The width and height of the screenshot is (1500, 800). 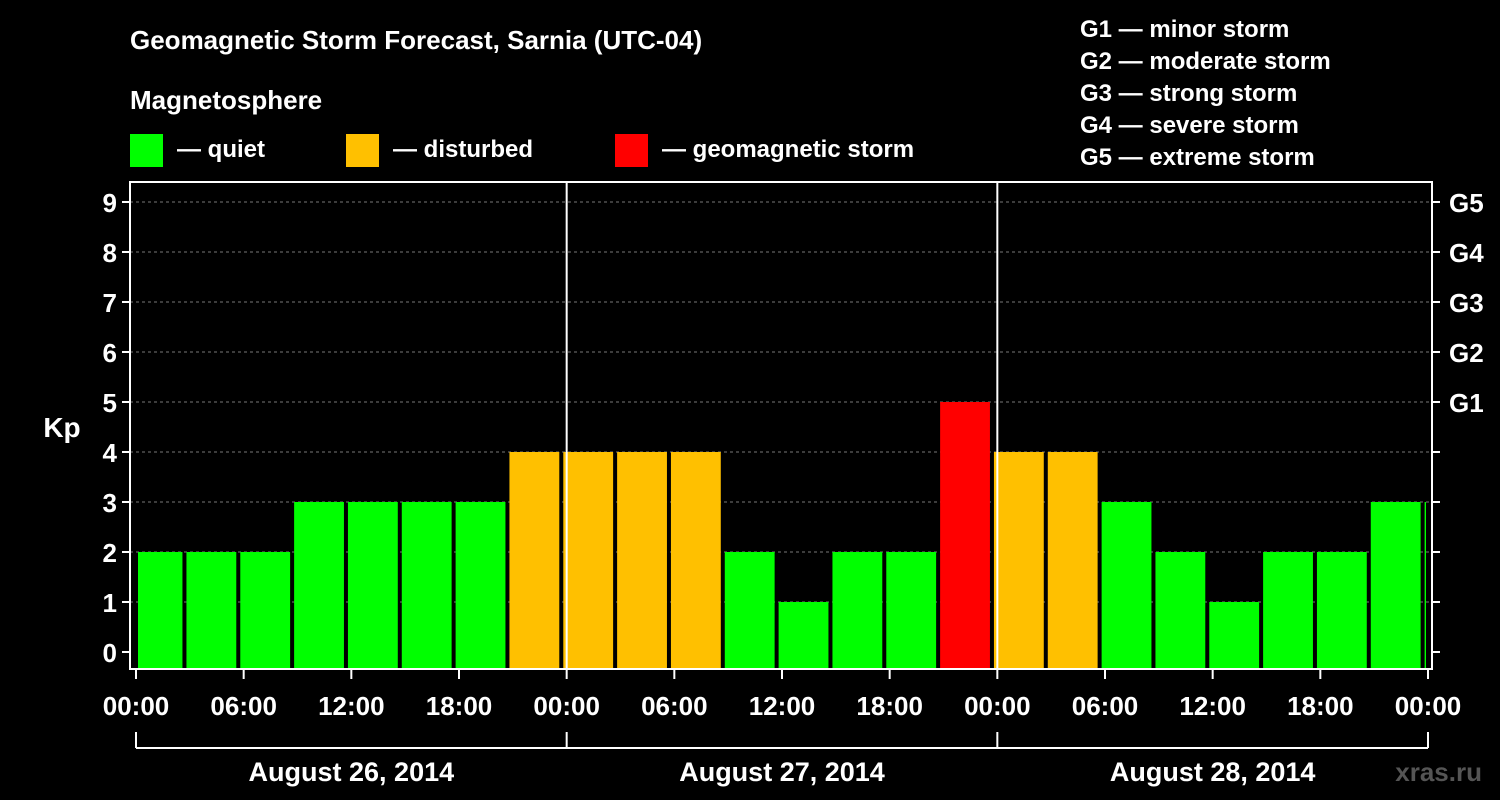 I want to click on y-tick-label: 4, so click(x=110, y=453).